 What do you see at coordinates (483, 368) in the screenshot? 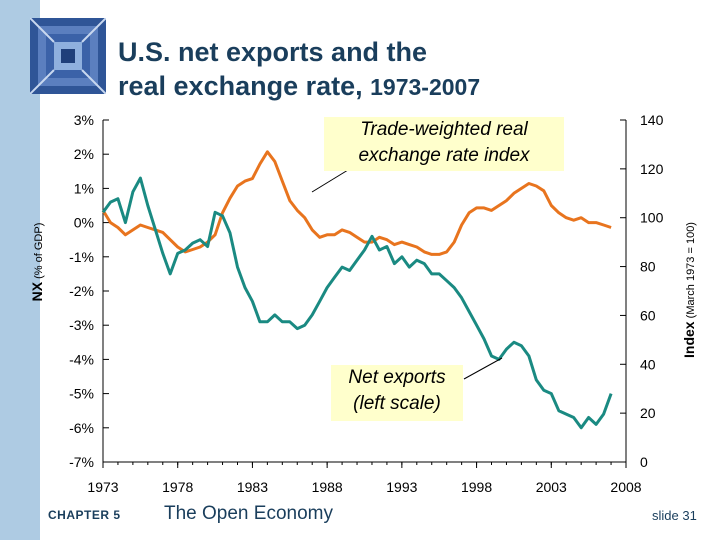
I see `nx-callout-pointer` at bounding box center [483, 368].